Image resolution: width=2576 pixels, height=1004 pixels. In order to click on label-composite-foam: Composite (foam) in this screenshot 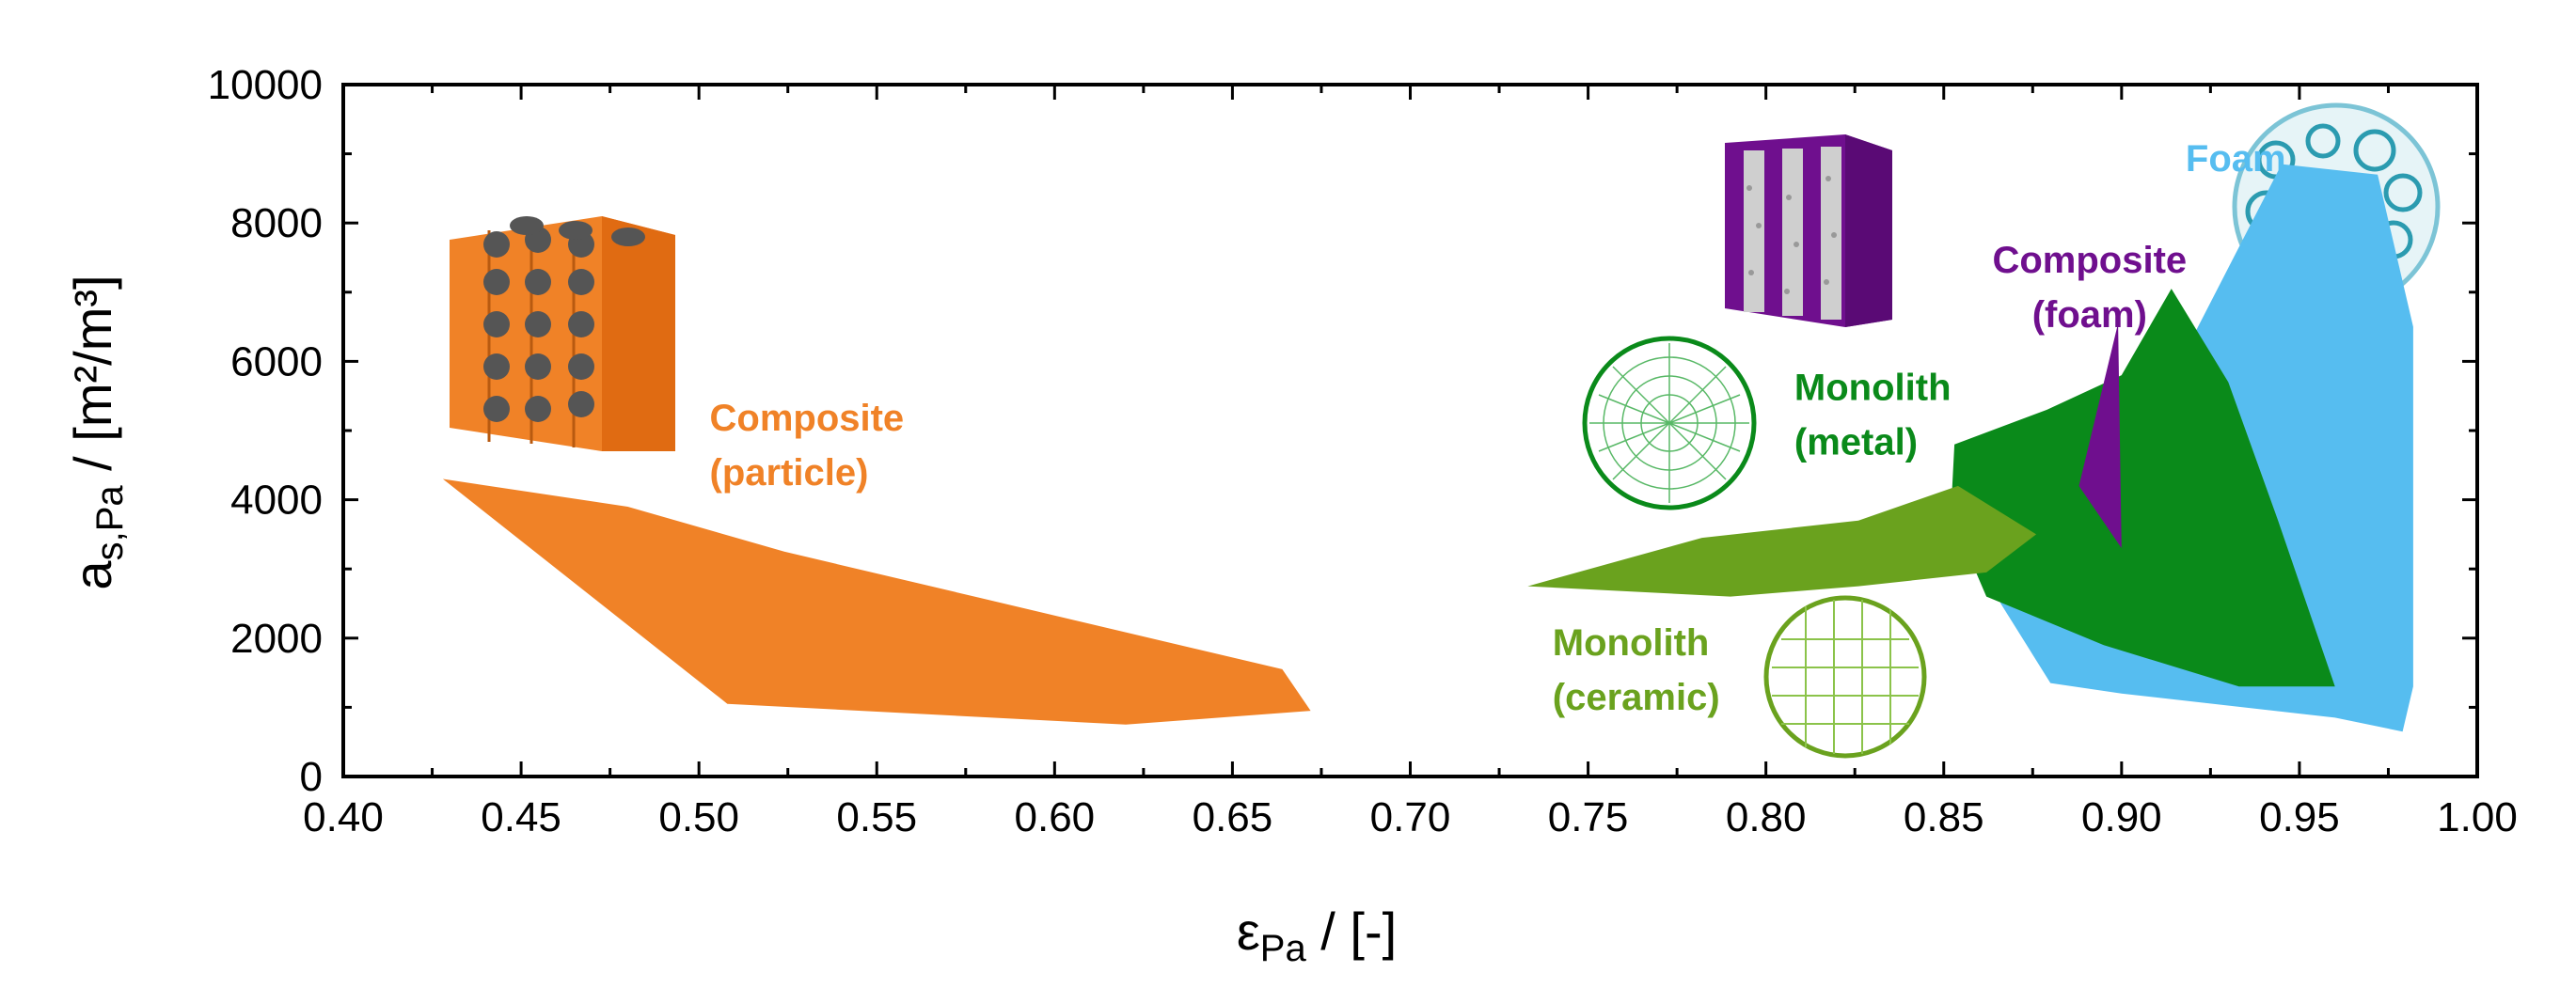, I will do `click(2089, 288)`.